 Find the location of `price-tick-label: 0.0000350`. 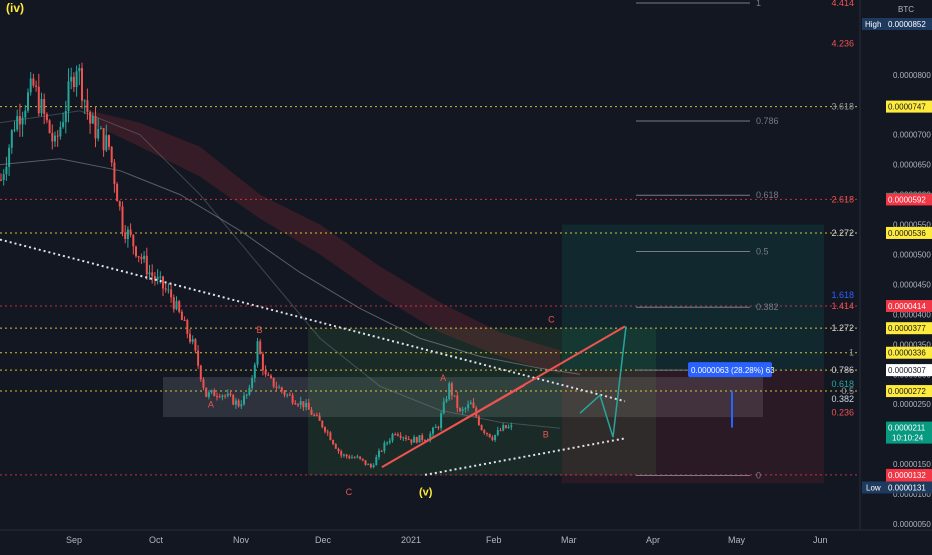

price-tick-label: 0.0000350 is located at coordinates (912, 344).